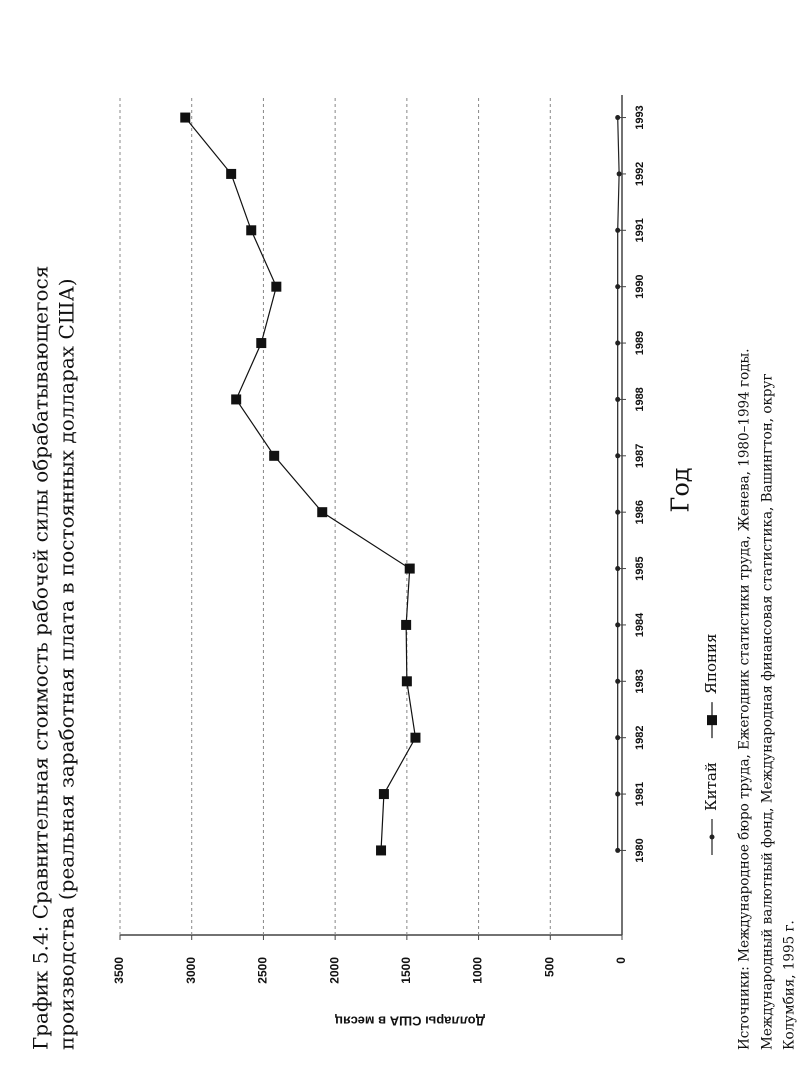 The width and height of the screenshot is (802, 1080). What do you see at coordinates (790, 985) in the screenshot?
I see `source-note: Колумбия, 1995 г.` at bounding box center [790, 985].